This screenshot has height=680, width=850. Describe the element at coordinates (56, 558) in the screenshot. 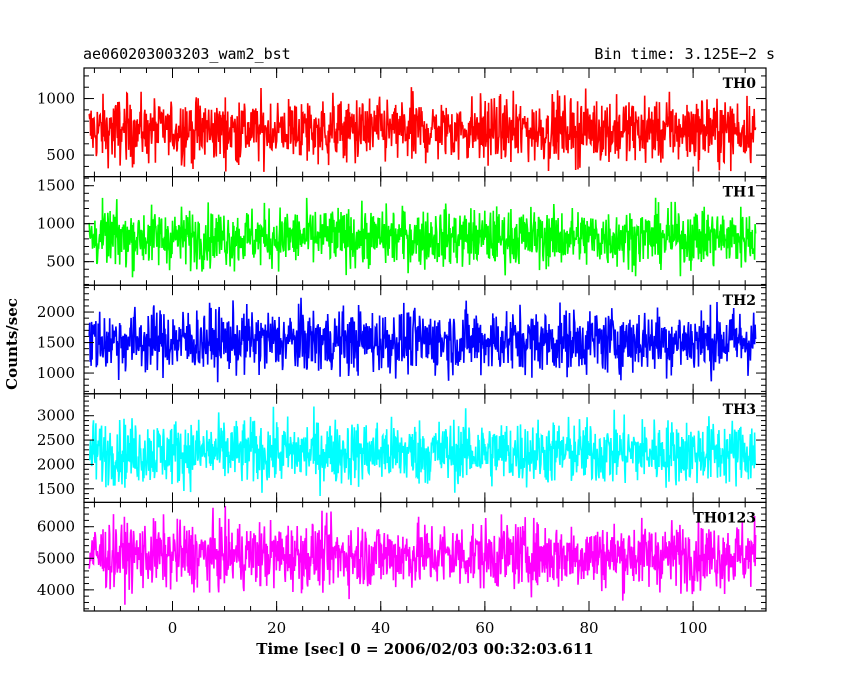

I see `y-tick-label: 5000` at that location.